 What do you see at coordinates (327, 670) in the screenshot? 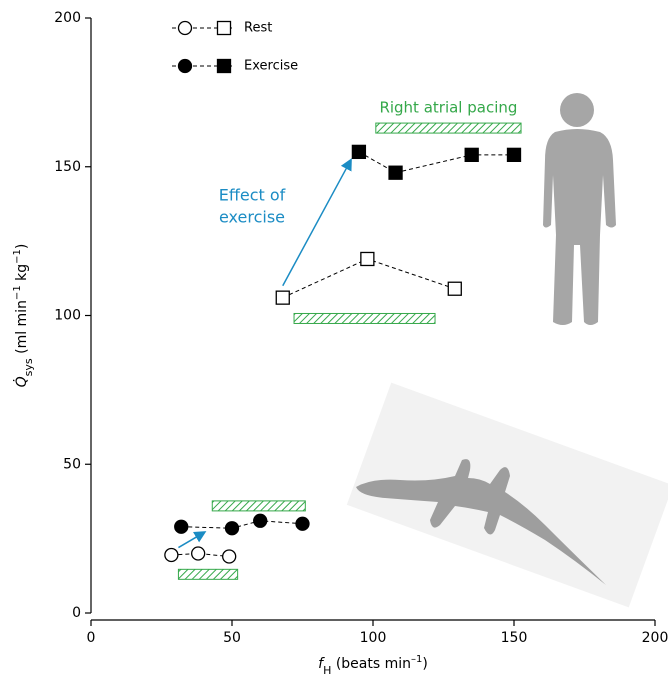
I see `x-axis-label-part: H` at bounding box center [327, 670].